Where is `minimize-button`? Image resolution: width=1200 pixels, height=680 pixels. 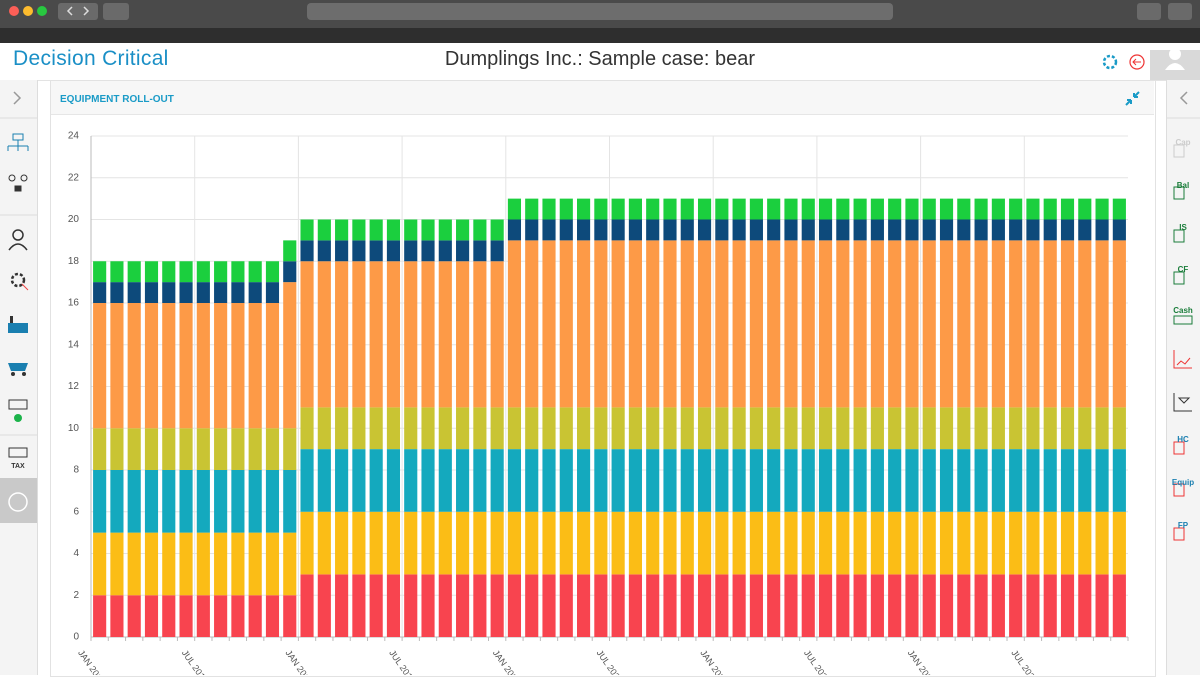
minimize-button is located at coordinates (28, 11).